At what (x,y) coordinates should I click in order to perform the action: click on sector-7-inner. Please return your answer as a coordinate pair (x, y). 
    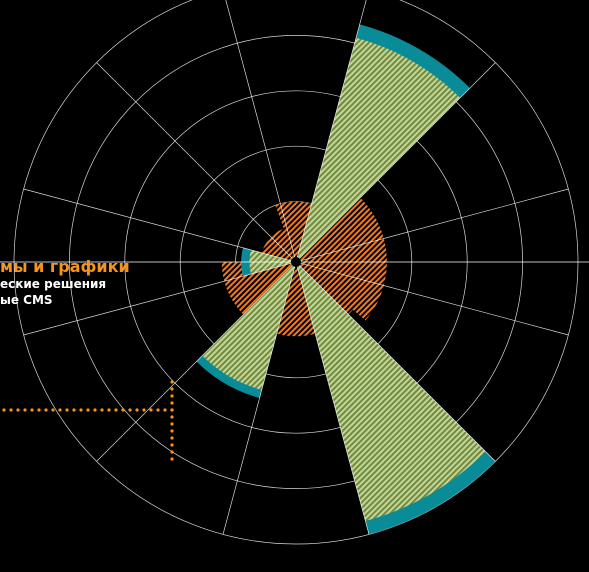
    Looking at the image, I should click on (248, 327).